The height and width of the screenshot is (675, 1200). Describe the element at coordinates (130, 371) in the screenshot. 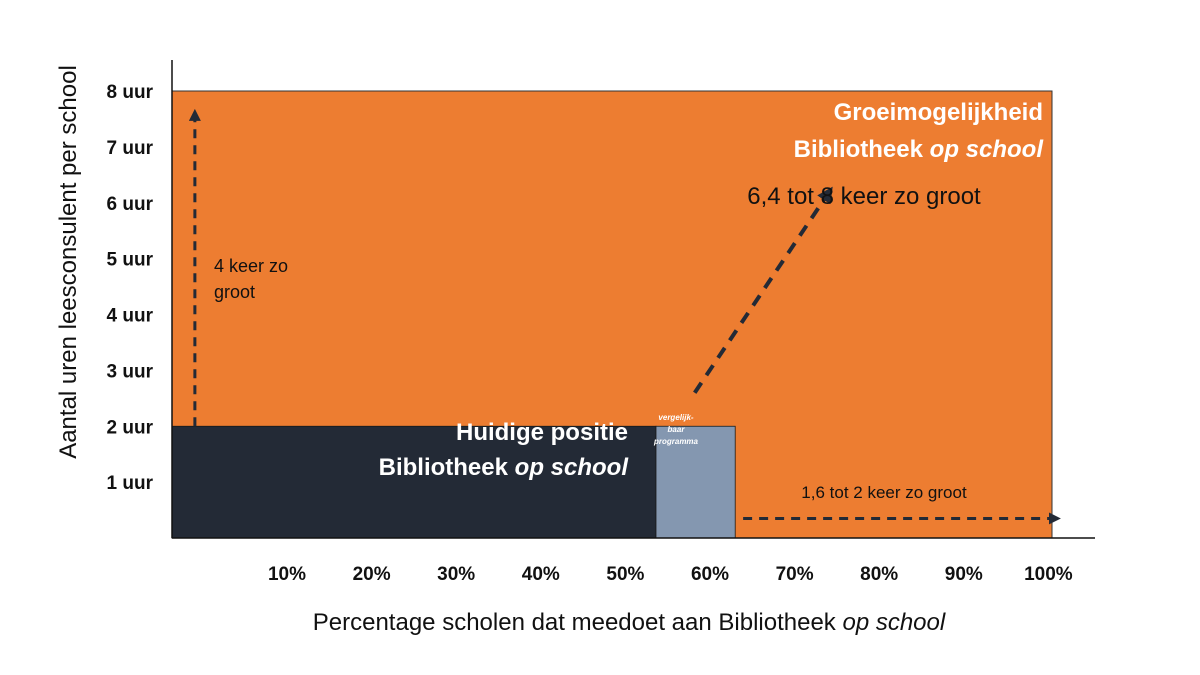

I see `y-tick-label: 3 uur` at that location.